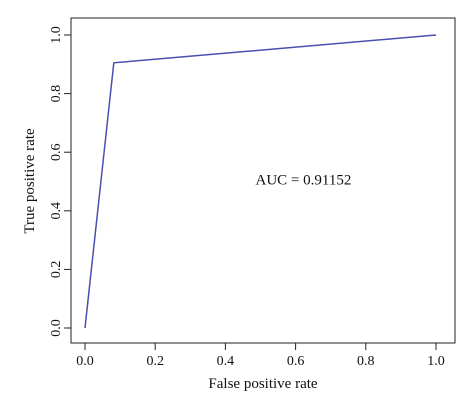  What do you see at coordinates (60, 181) in the screenshot?
I see `y-axis: 0.0 0.2 0.4 0.6 0.8 1.0` at bounding box center [60, 181].